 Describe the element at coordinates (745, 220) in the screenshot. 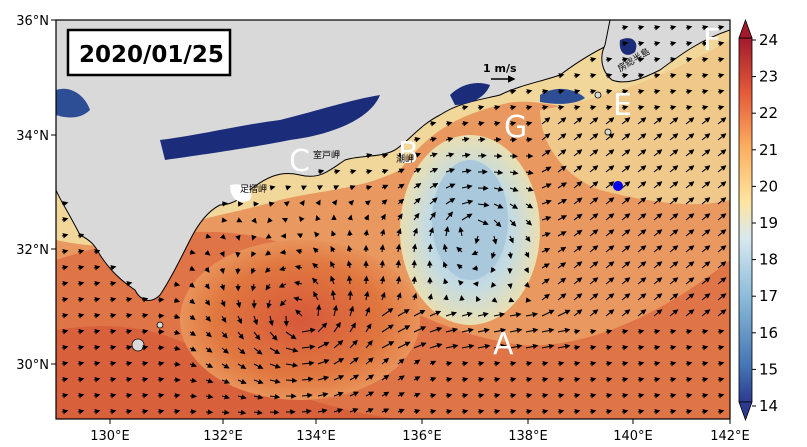

I see `colorbar-gradient` at that location.